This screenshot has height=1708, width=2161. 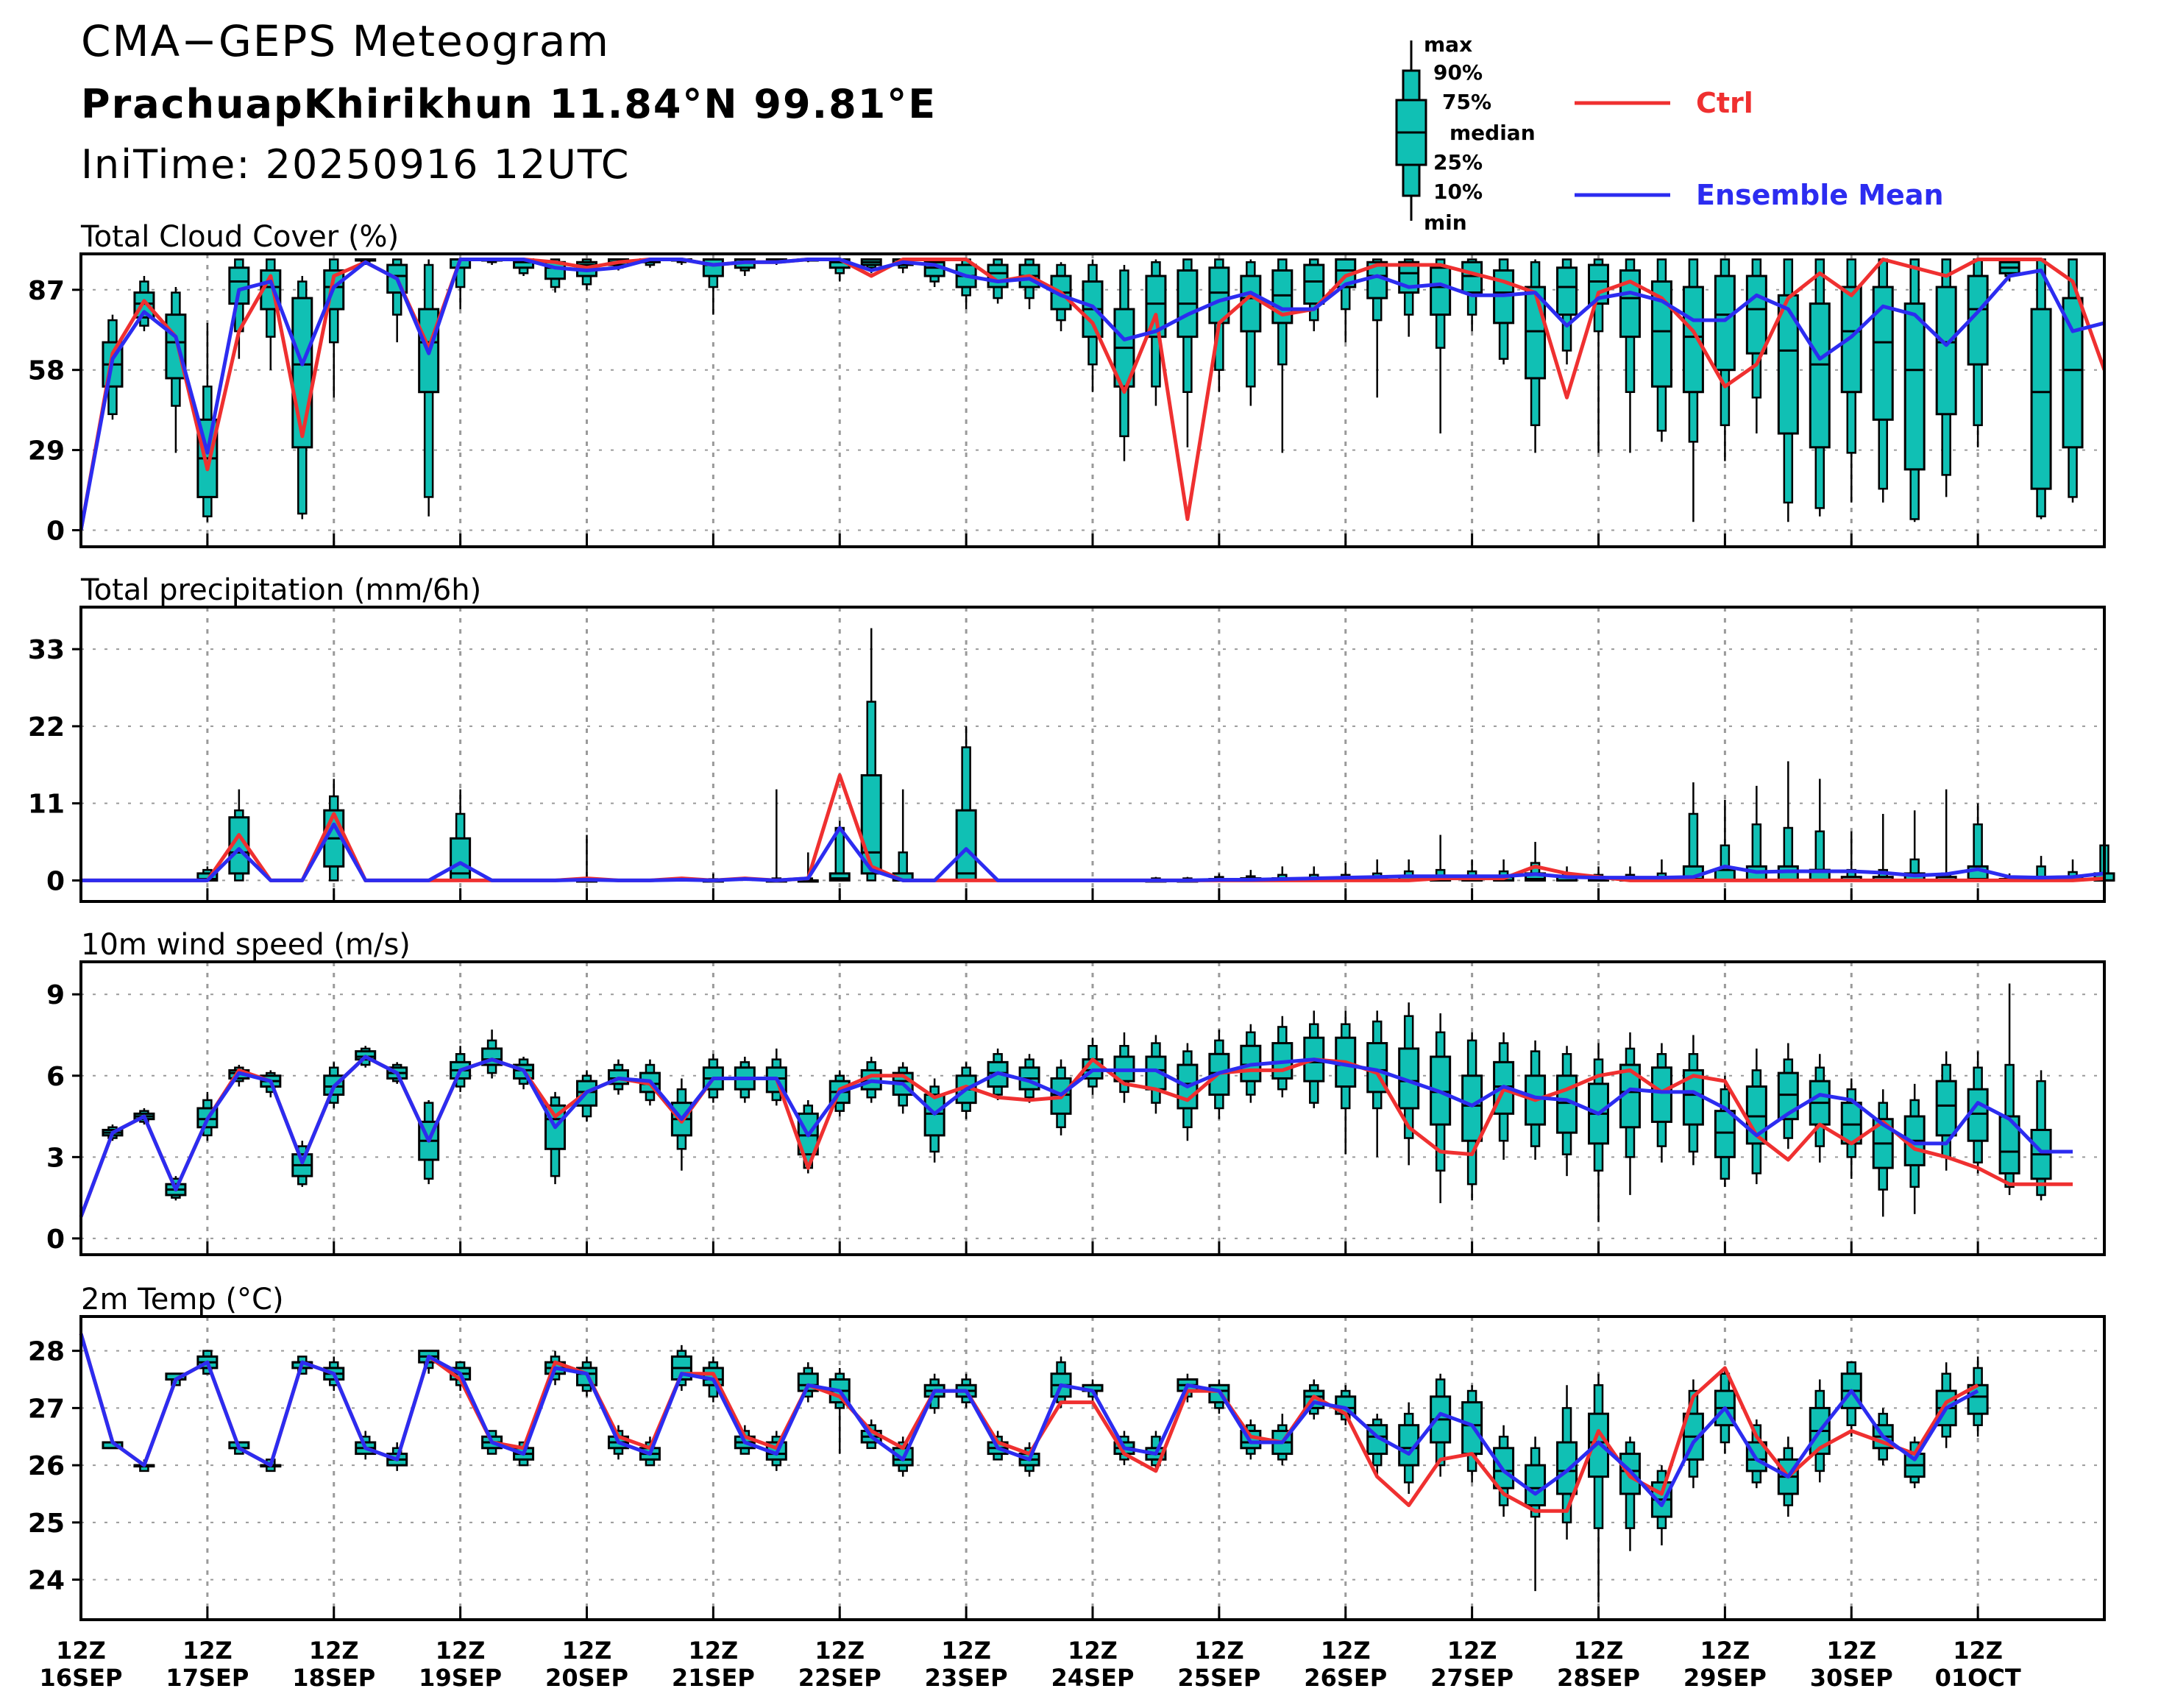 I want to click on init-time: IniTime: 20250916 12UTC, so click(x=356, y=164).